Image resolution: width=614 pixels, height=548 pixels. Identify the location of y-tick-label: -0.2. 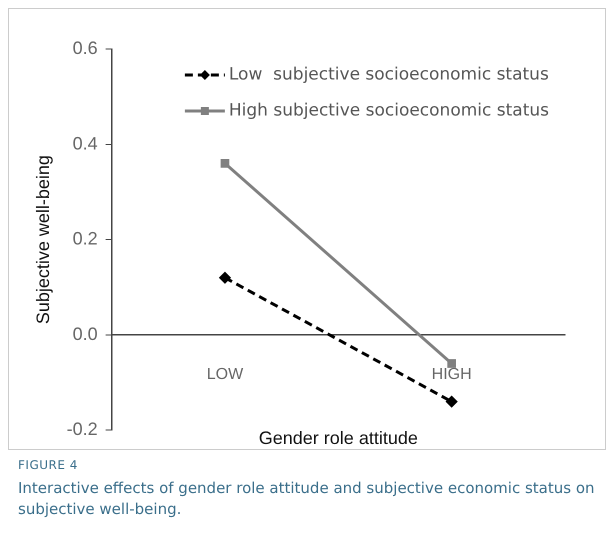
(82, 429).